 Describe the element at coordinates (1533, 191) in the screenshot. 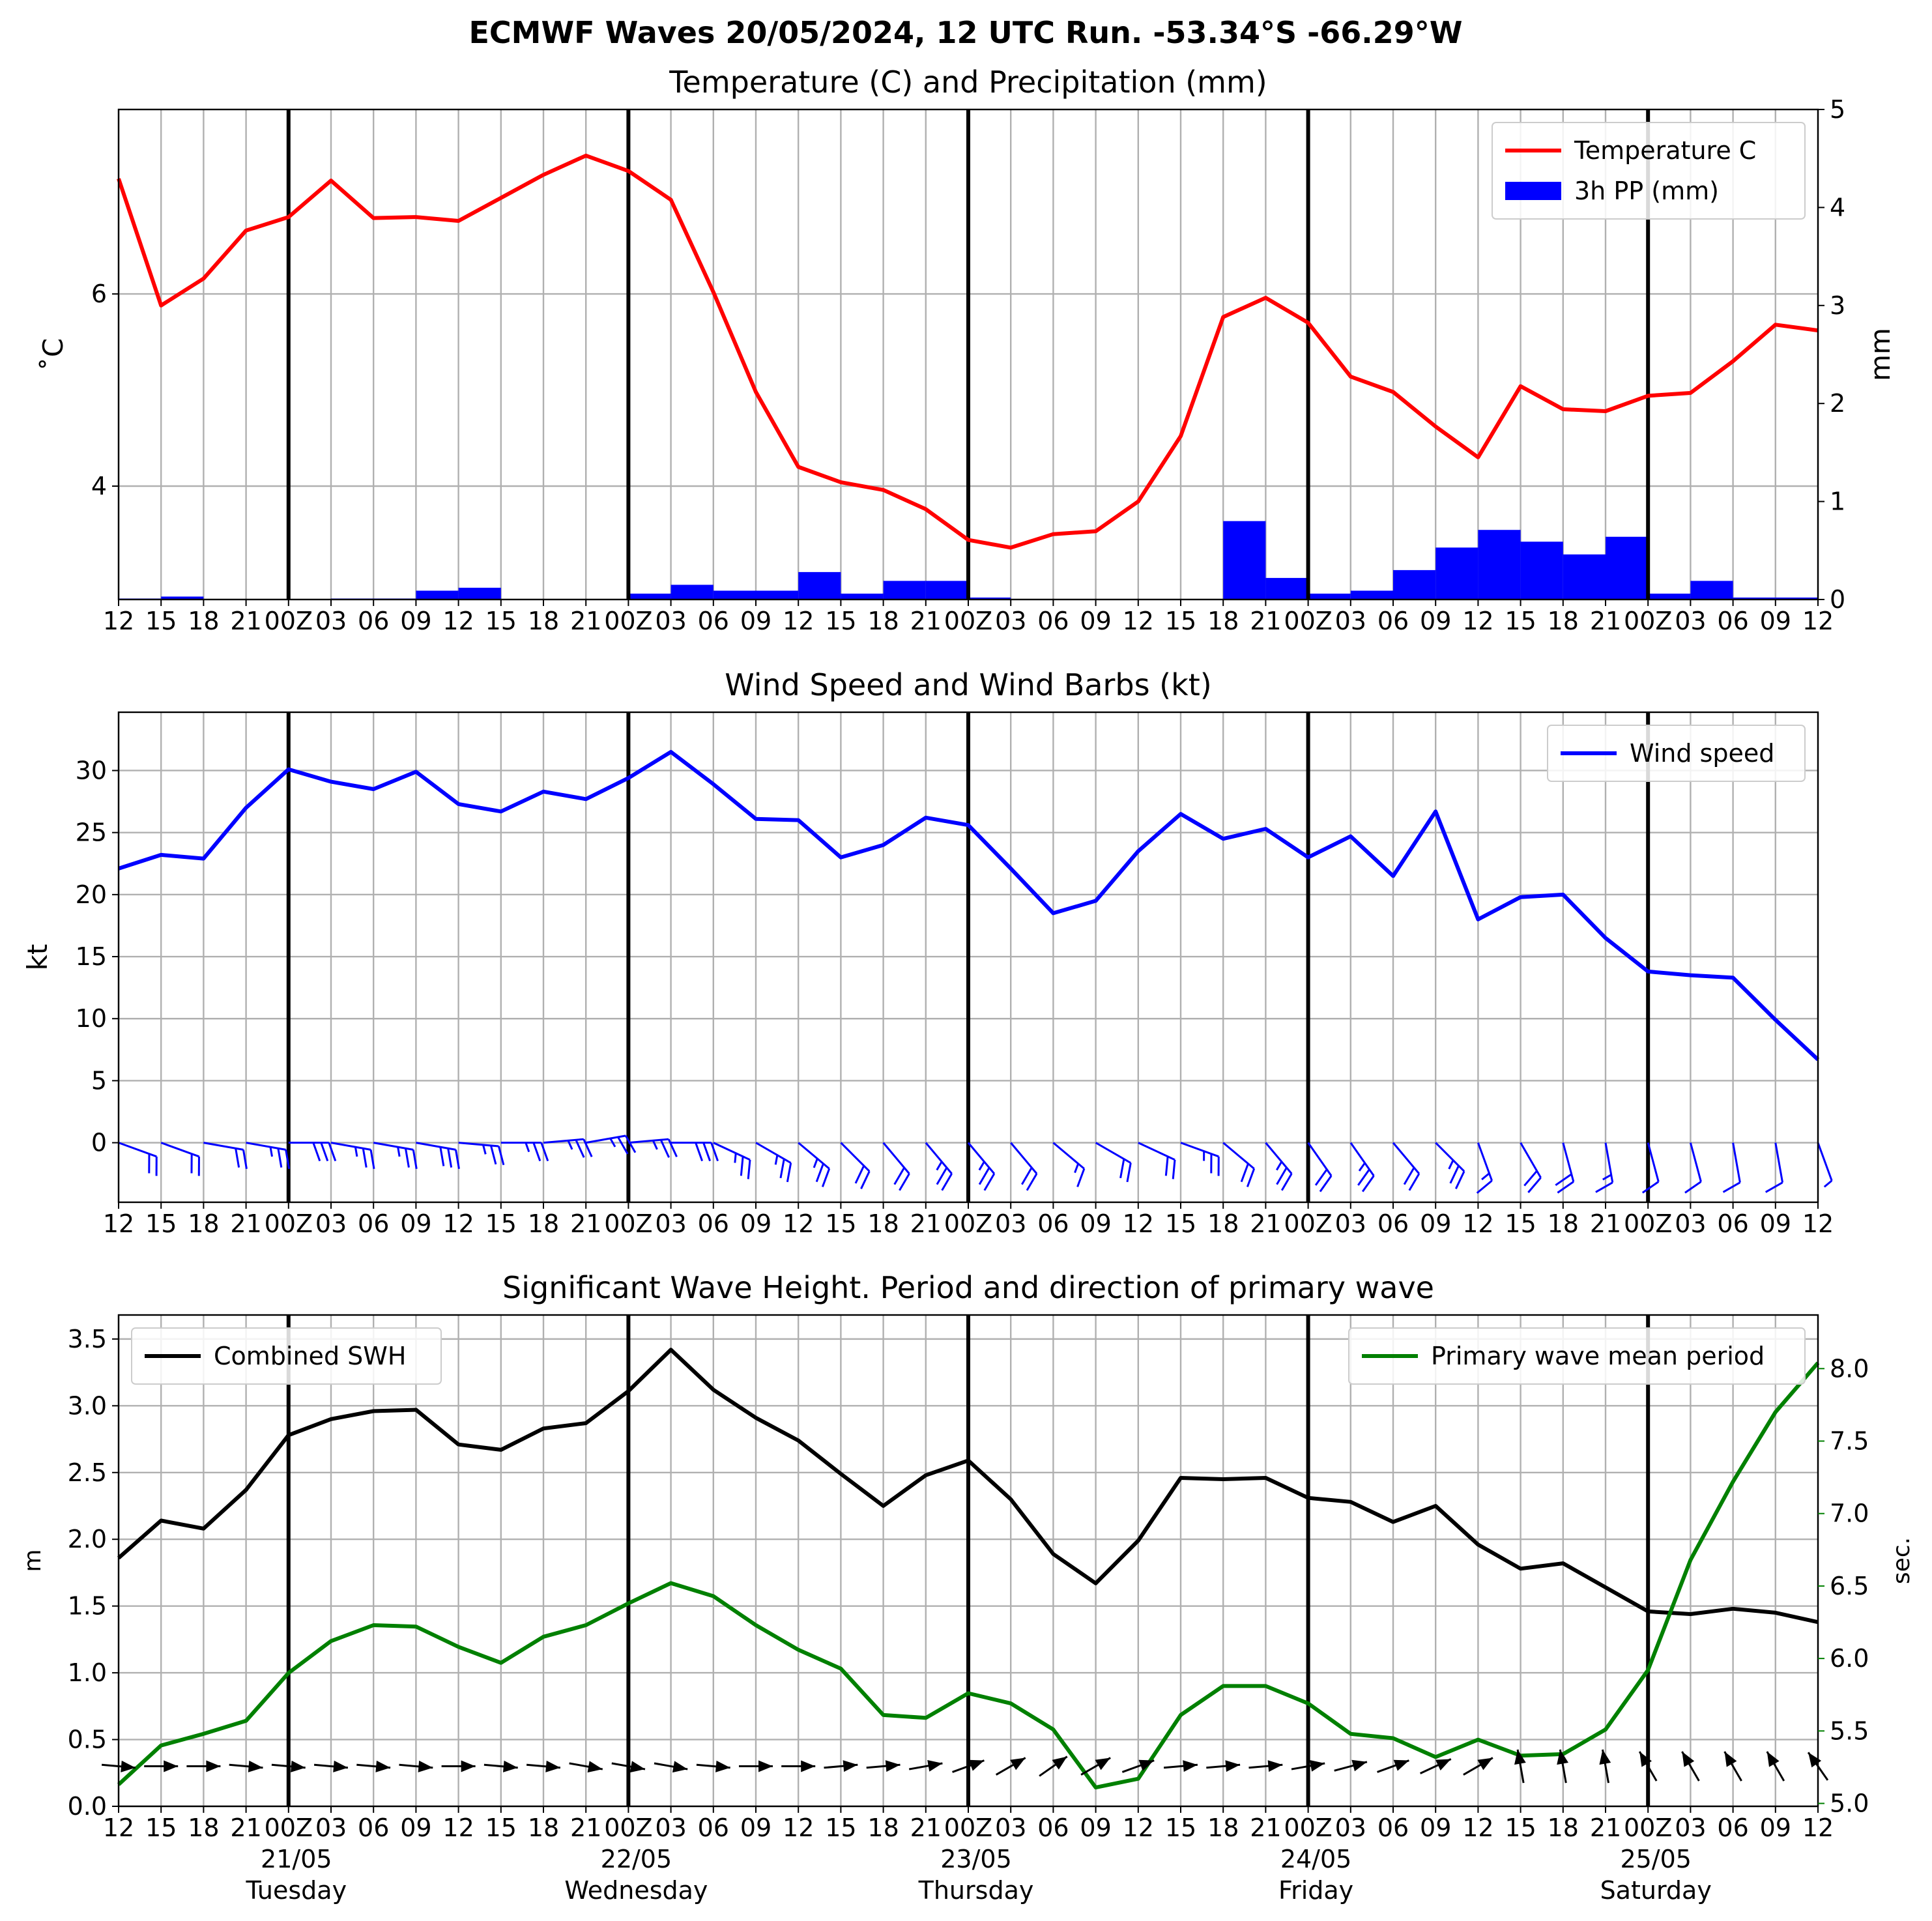

I see `legend-swatch` at that location.